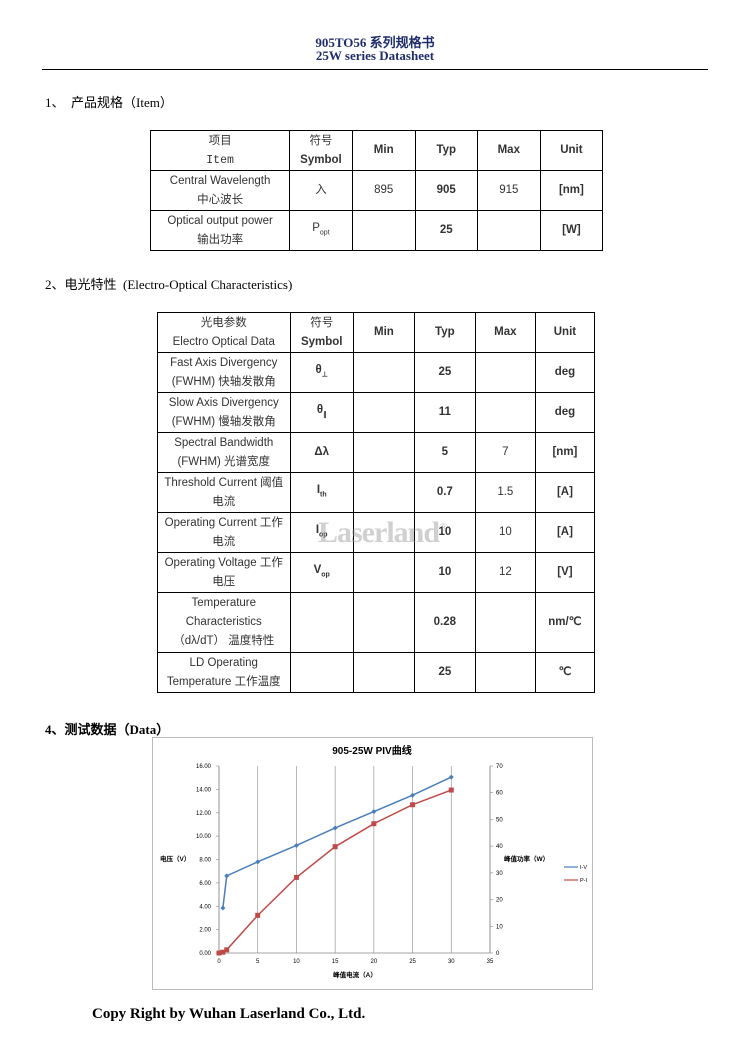 This screenshot has width=750, height=1060. What do you see at coordinates (317, 569) in the screenshot?
I see `symbol-base: V` at bounding box center [317, 569].